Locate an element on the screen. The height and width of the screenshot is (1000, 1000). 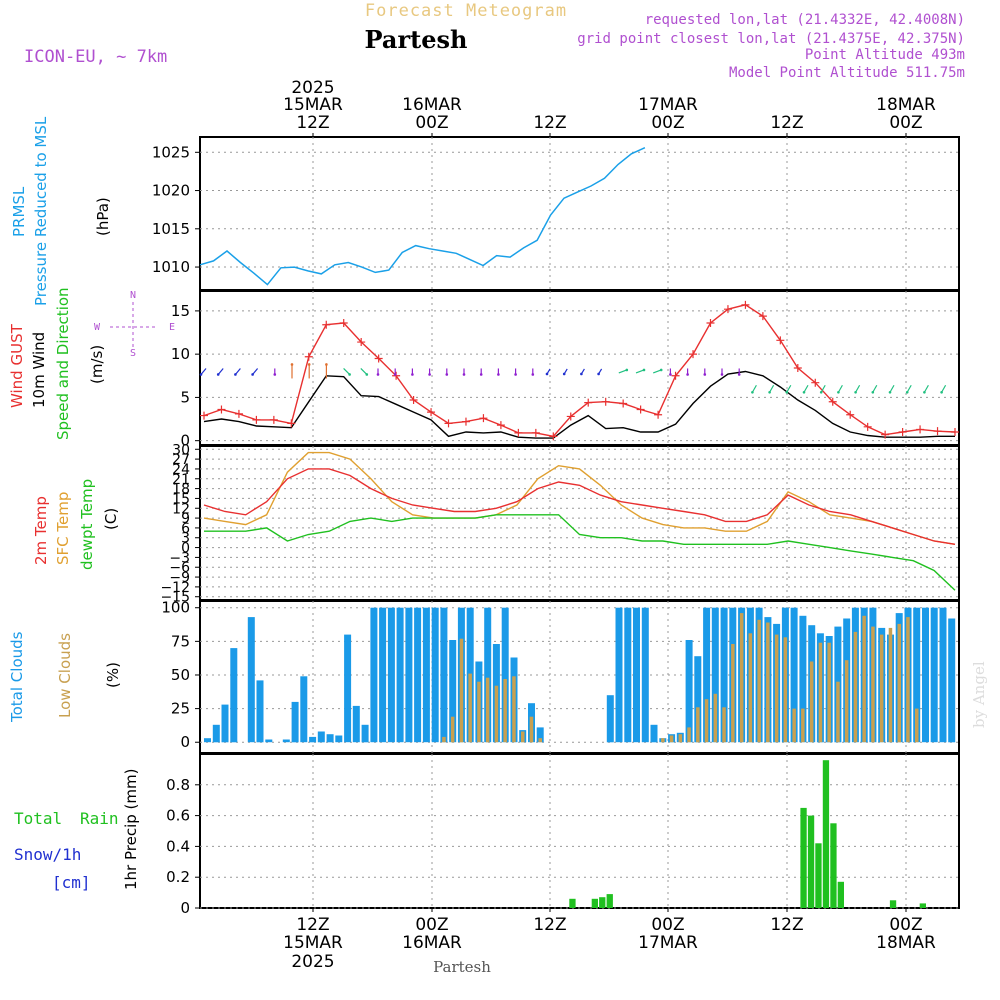
compass-s: S is located at coordinates (133, 353).